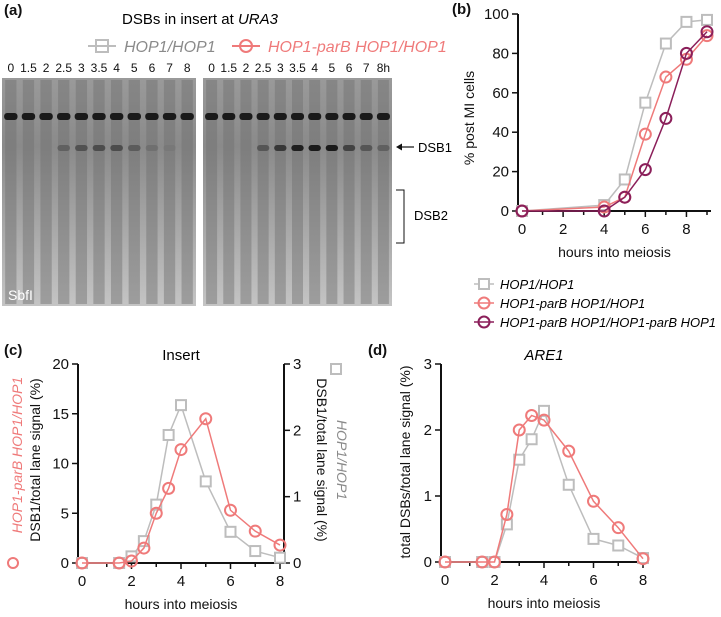  Describe the element at coordinates (431, 215) in the screenshot. I see `dsb2-label: DSB2` at that location.